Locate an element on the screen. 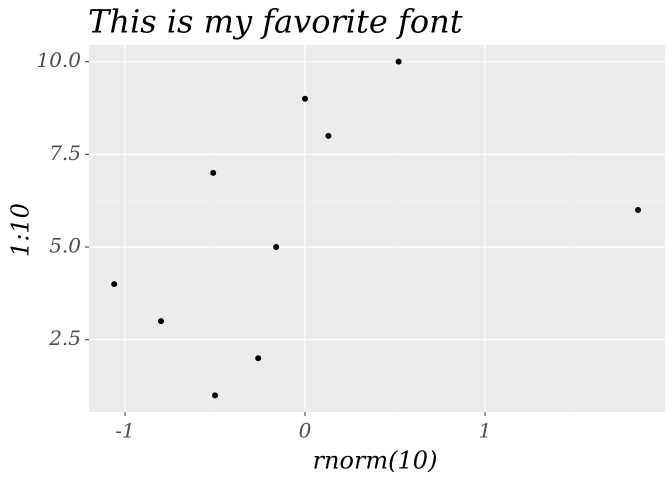 The width and height of the screenshot is (672, 480). chart-title: This is my favorite font is located at coordinates (275, 22).